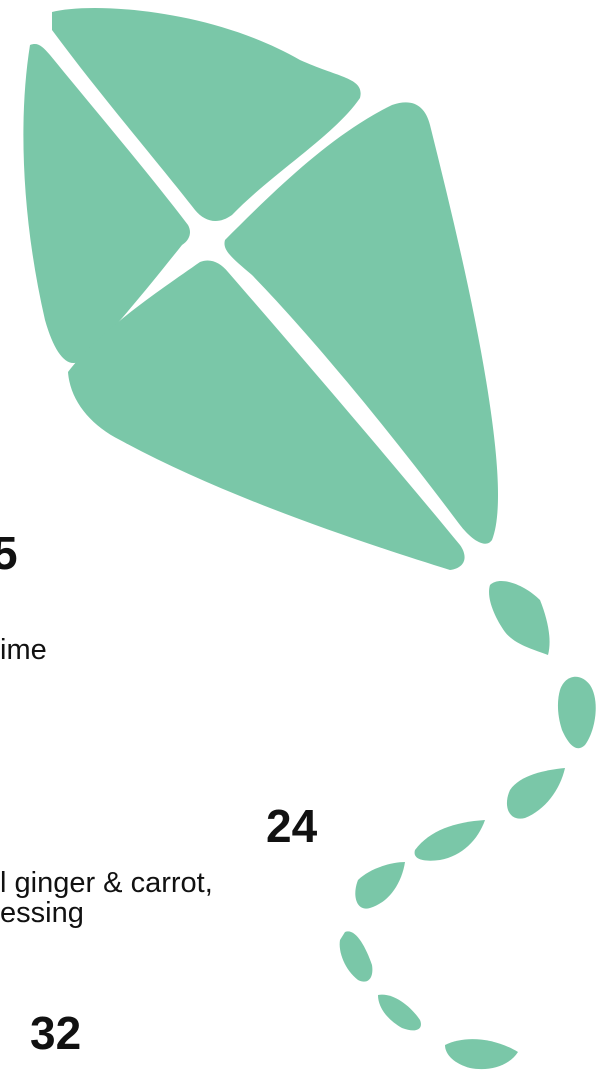  Describe the element at coordinates (23, 650) in the screenshot. I see `item-text-1: ime` at that location.